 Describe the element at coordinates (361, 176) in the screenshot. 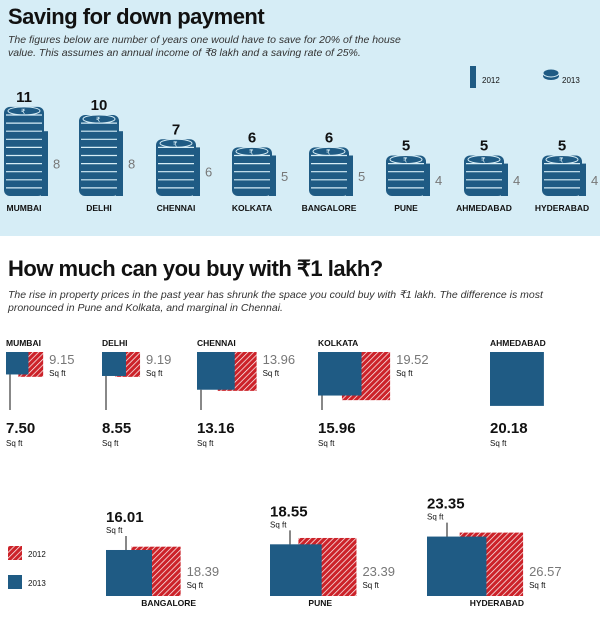

I see `value-2012-bangalore: 5` at that location.